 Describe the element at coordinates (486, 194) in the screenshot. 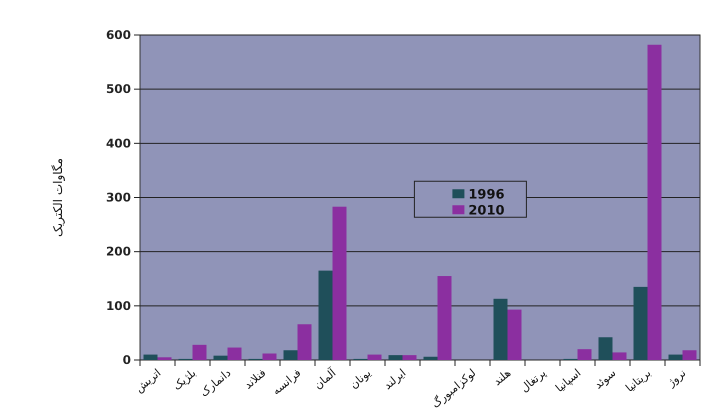

I see `legend-label: 1996` at that location.